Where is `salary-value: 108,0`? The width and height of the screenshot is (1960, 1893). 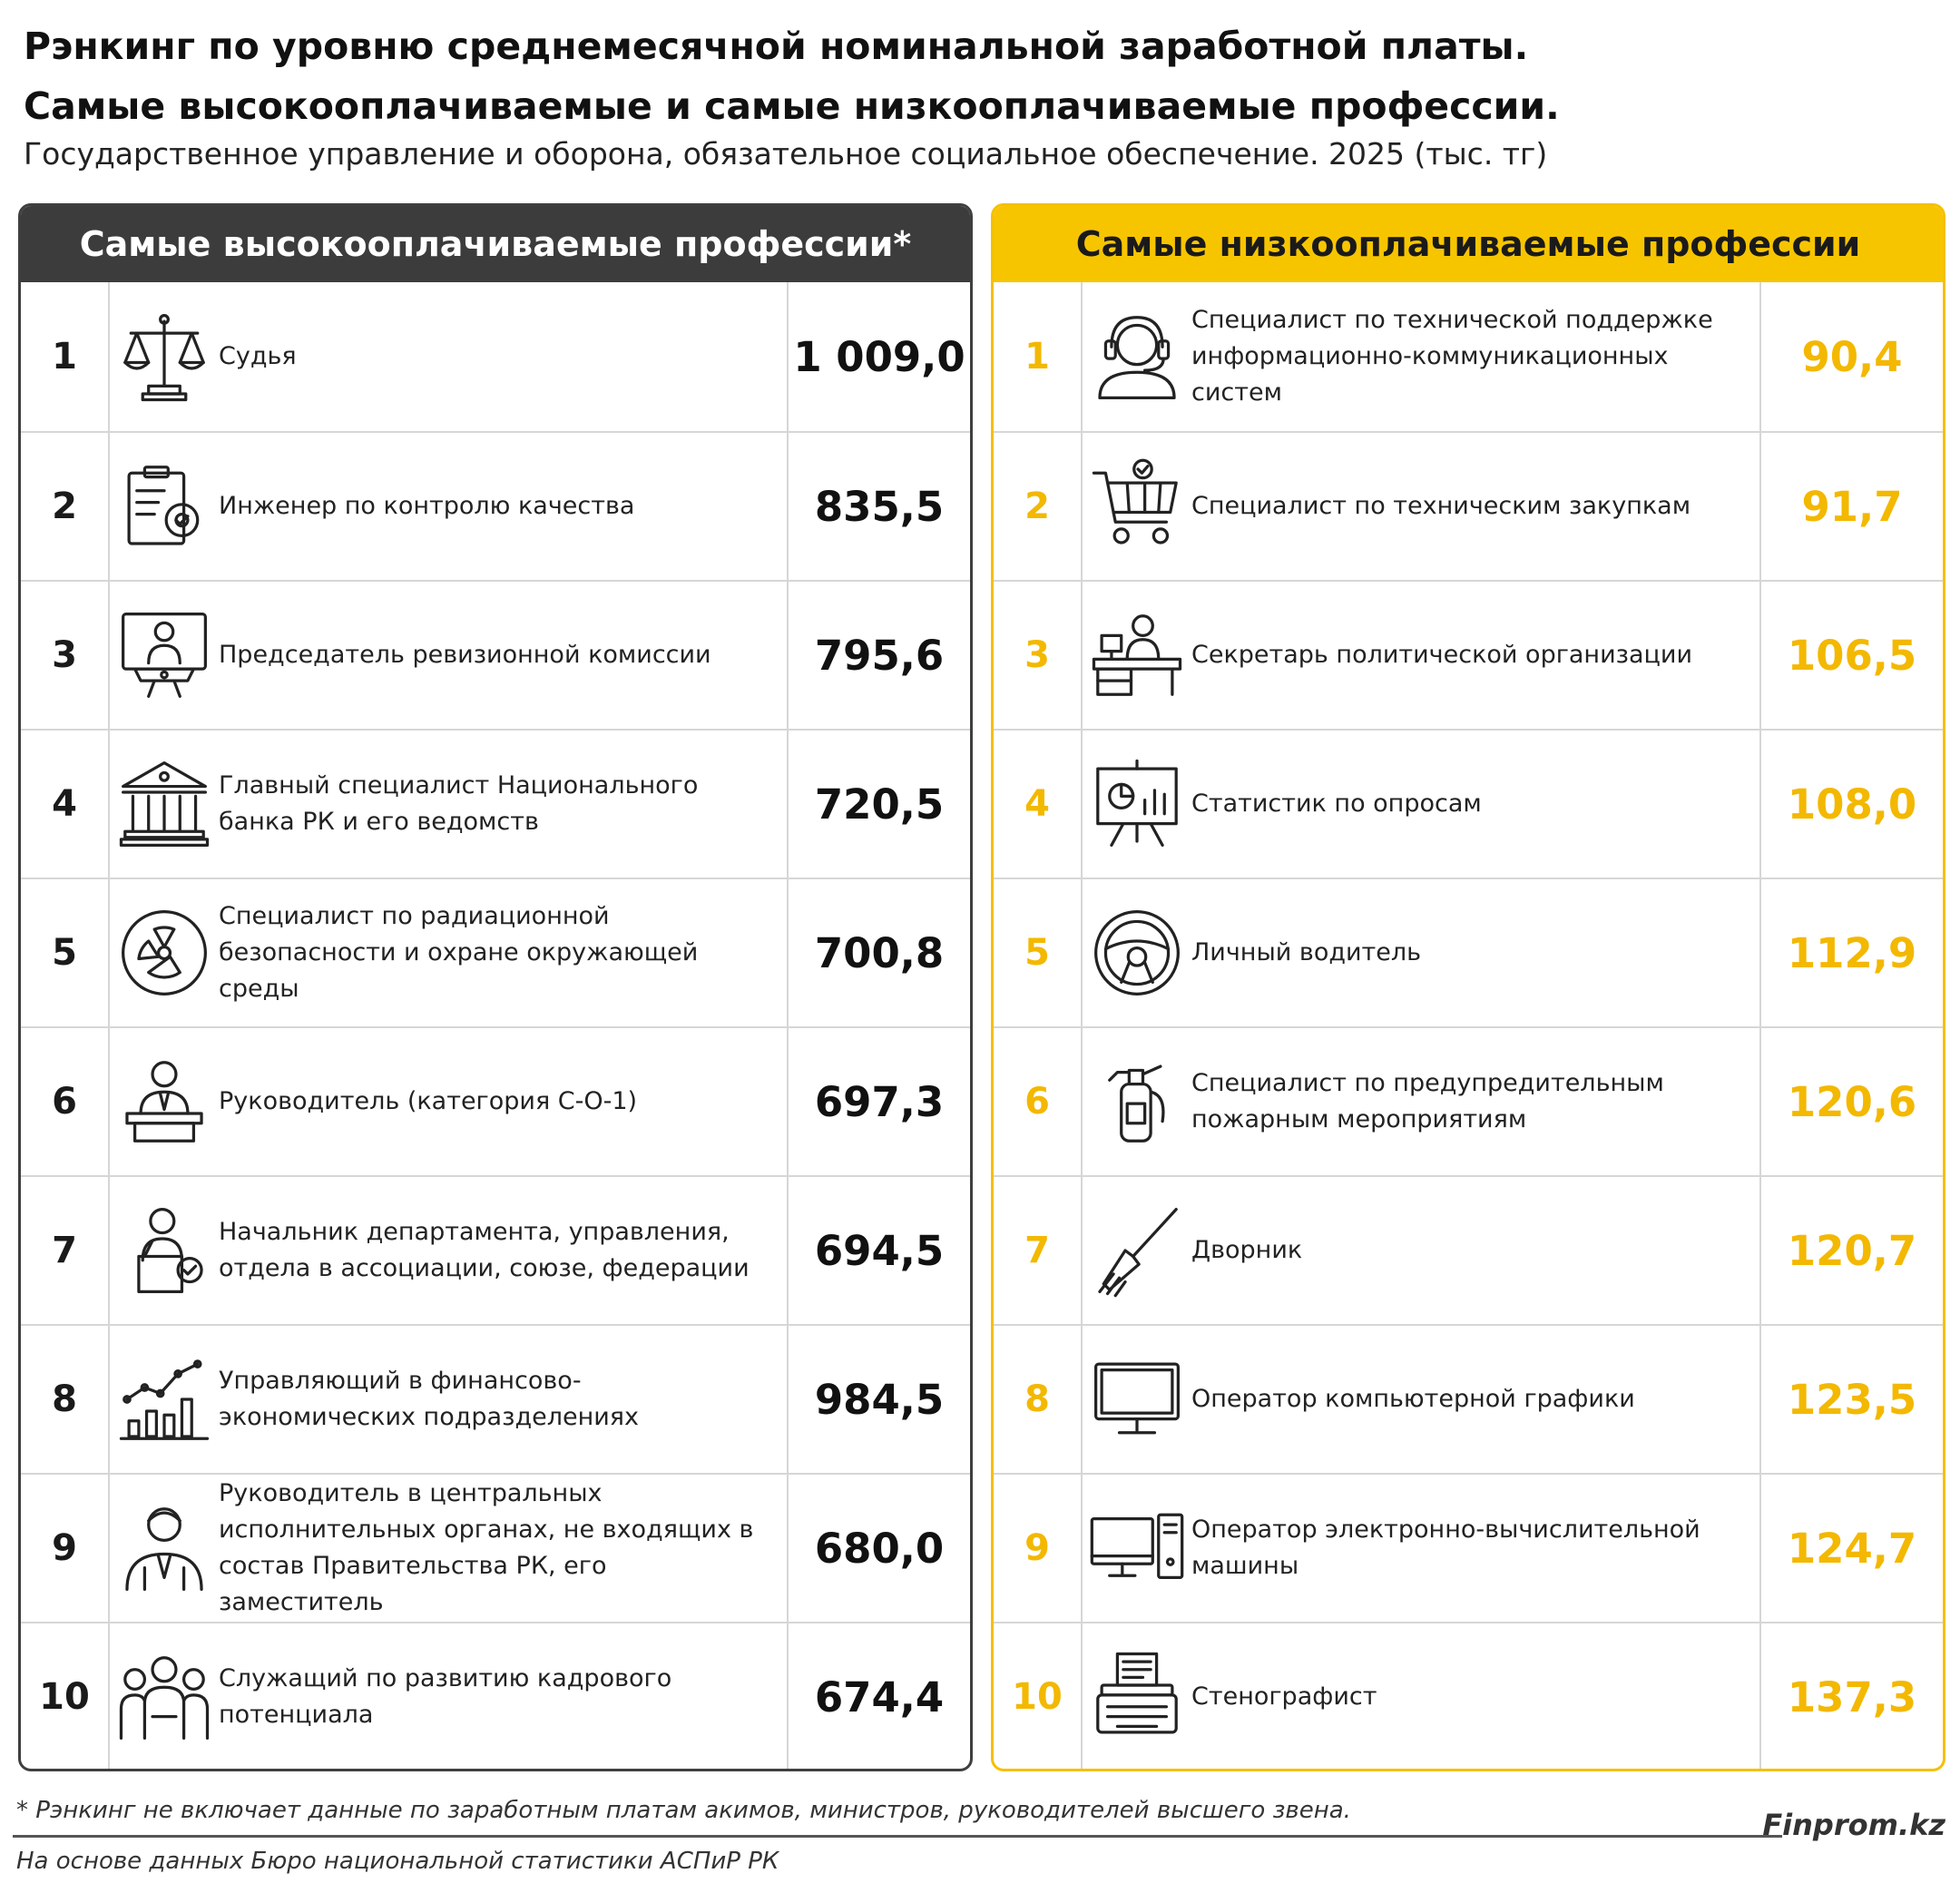 salary-value: 108,0 is located at coordinates (1851, 805).